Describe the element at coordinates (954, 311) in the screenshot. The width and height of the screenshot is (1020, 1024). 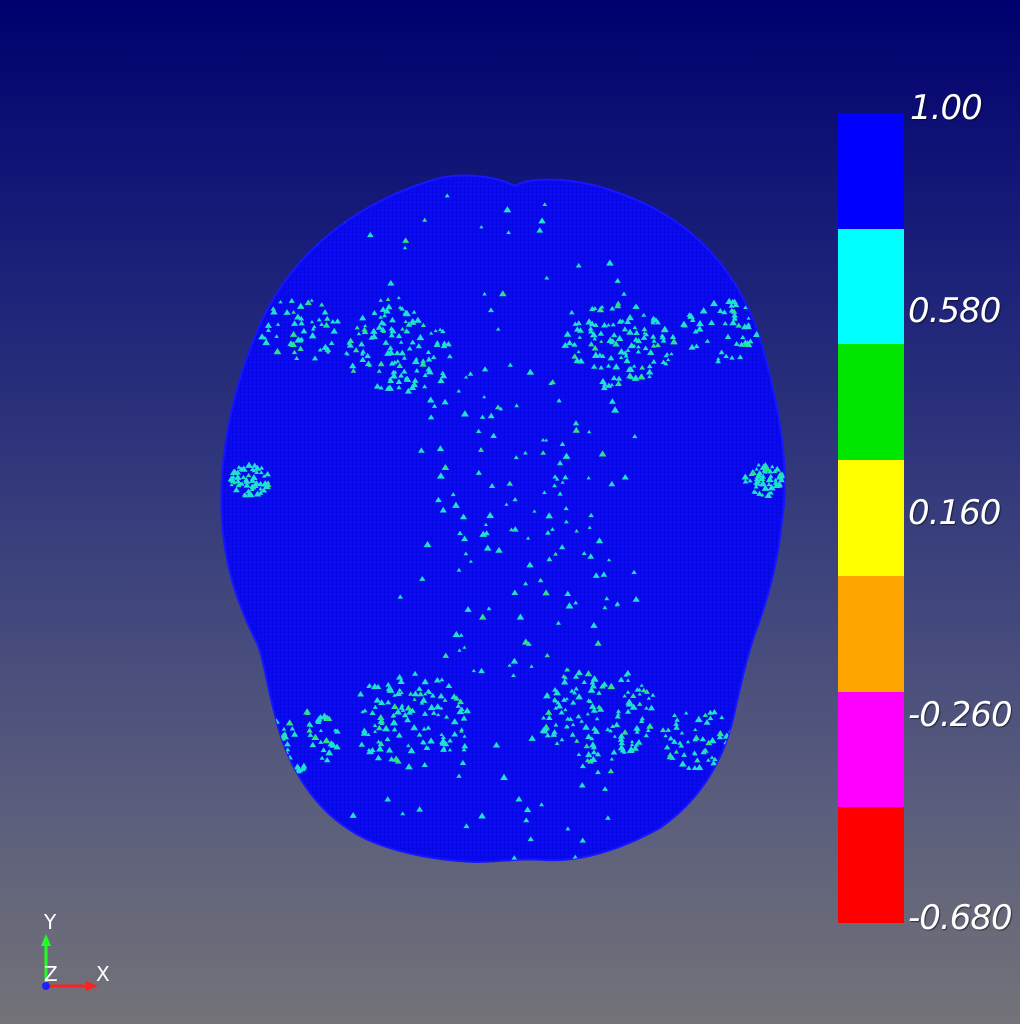
I see `colorbar-tick-label: 0.580` at that location.